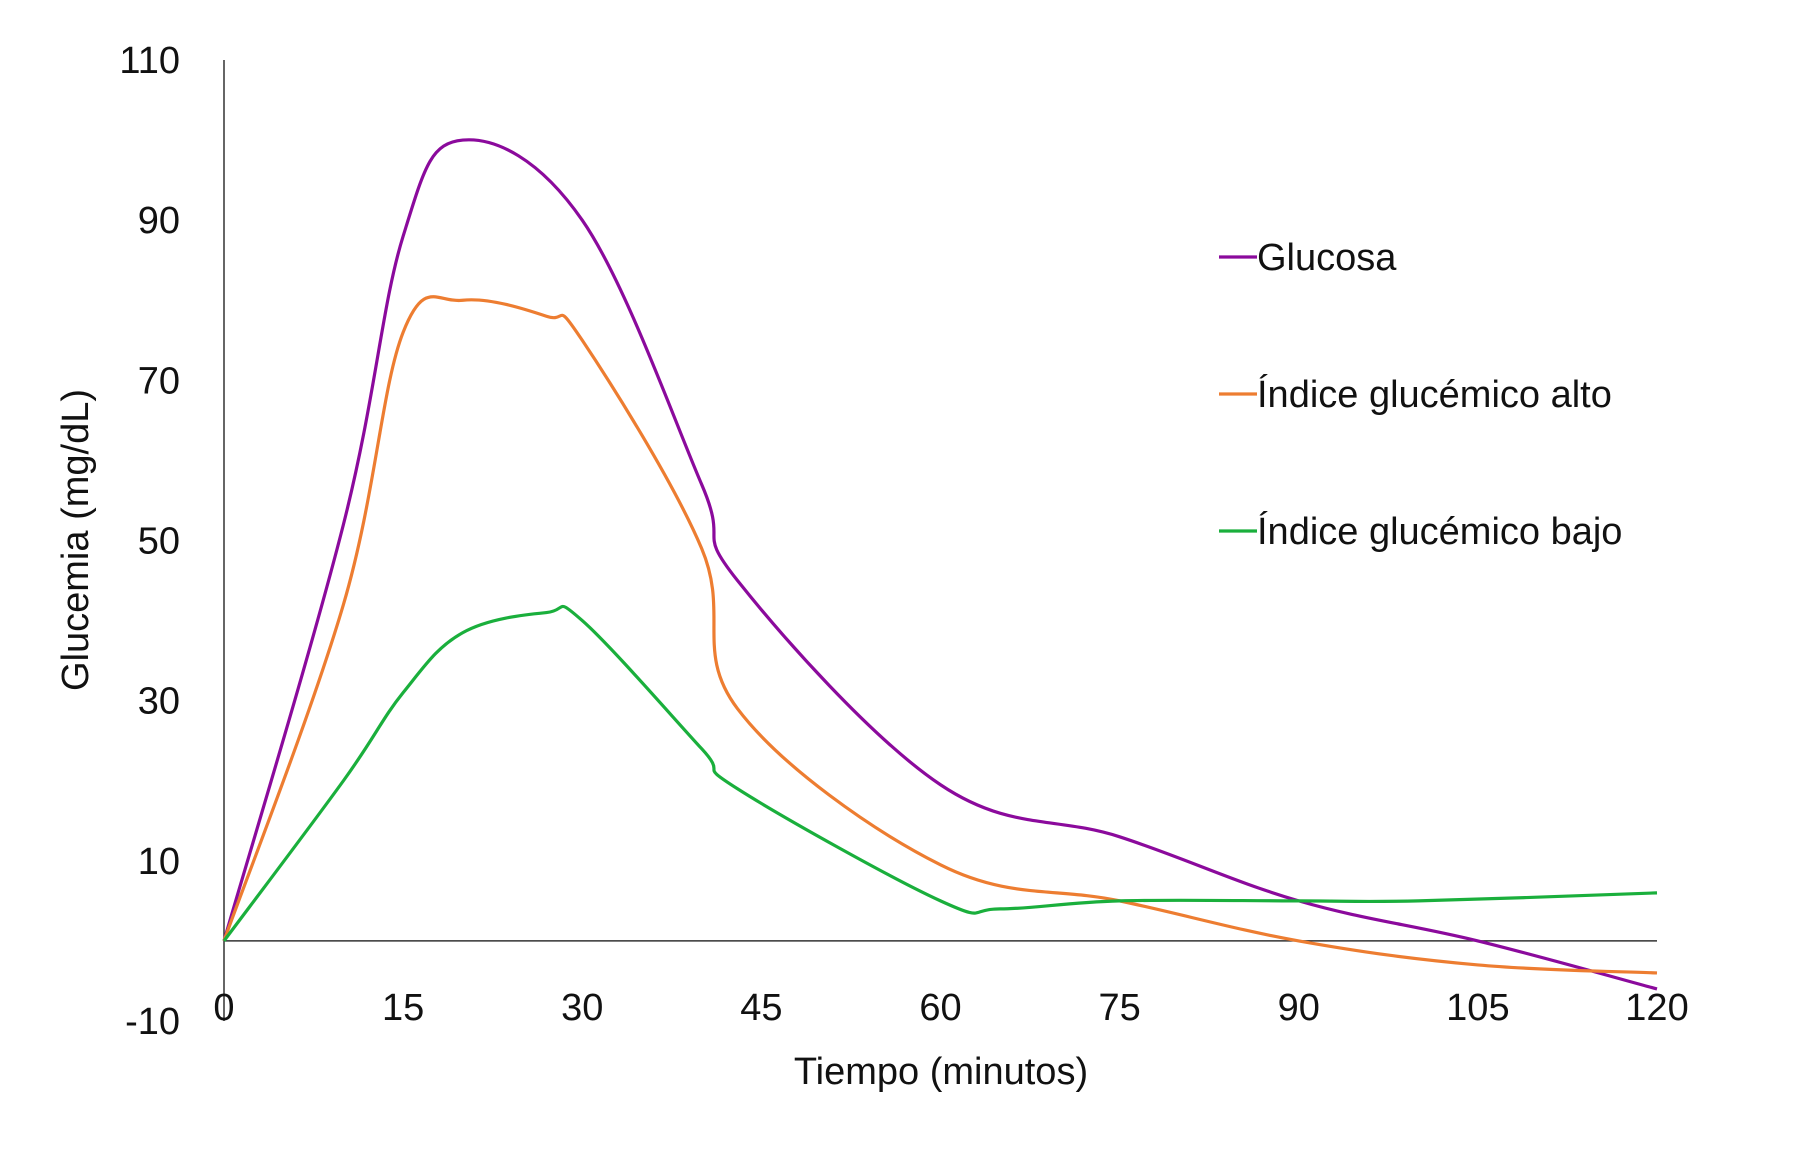 Image resolution: width=1800 pixels, height=1164 pixels. Describe the element at coordinates (159, 381) in the screenshot. I see `y-tick-label: 70` at that location.